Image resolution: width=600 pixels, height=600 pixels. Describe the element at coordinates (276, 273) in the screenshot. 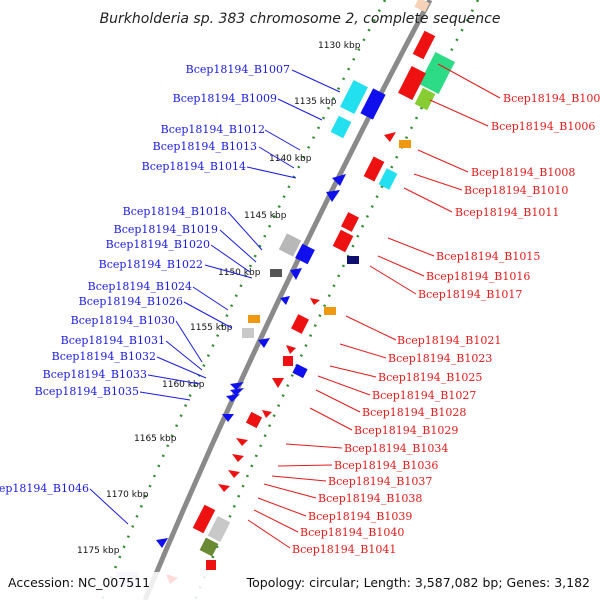

I see `gene-block-darkgray` at that location.